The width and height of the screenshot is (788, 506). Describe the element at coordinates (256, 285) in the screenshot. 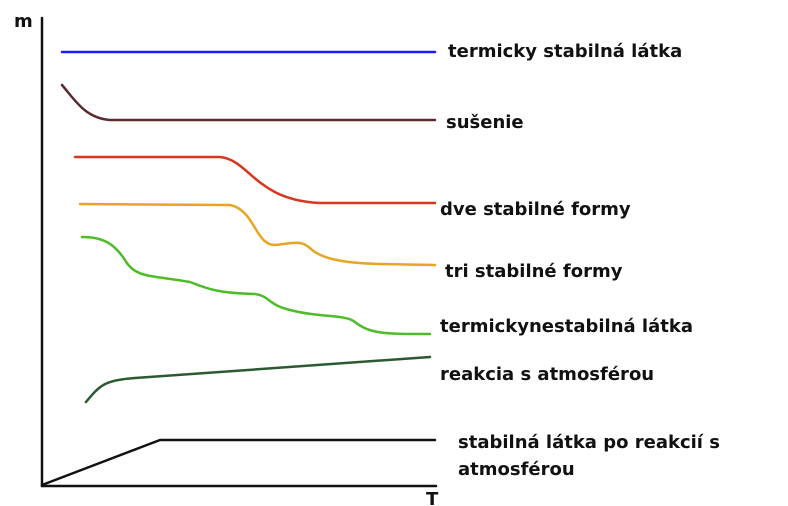

I see `curve-unstable` at that location.